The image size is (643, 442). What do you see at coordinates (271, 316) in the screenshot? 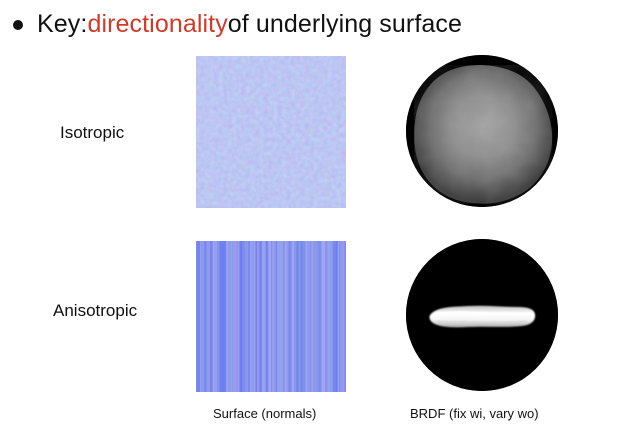
I see `anisotropic-normal-map` at bounding box center [271, 316].